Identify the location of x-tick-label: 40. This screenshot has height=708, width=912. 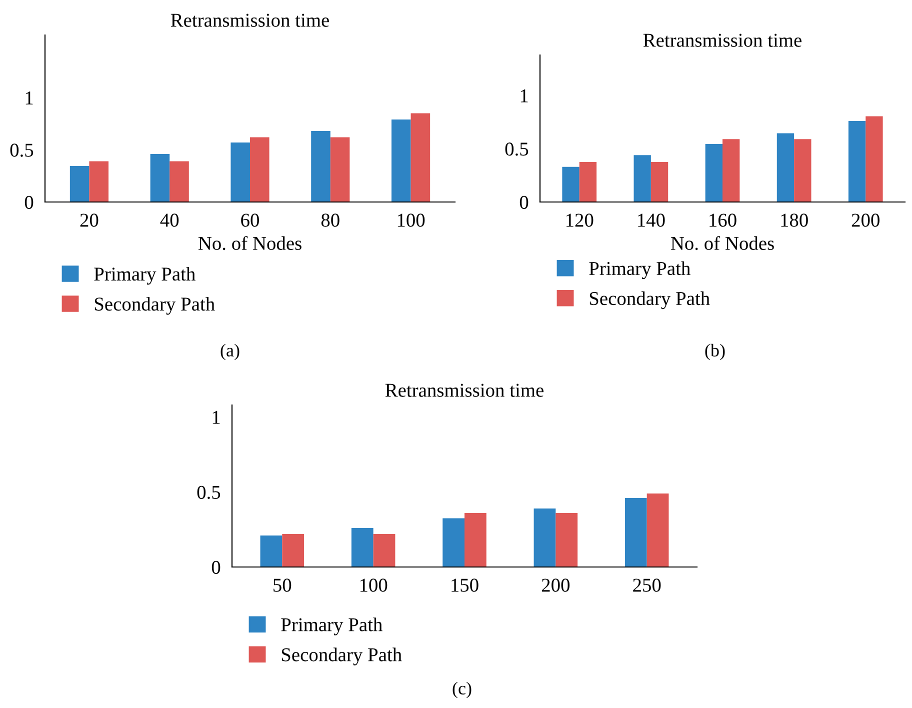
(169, 220).